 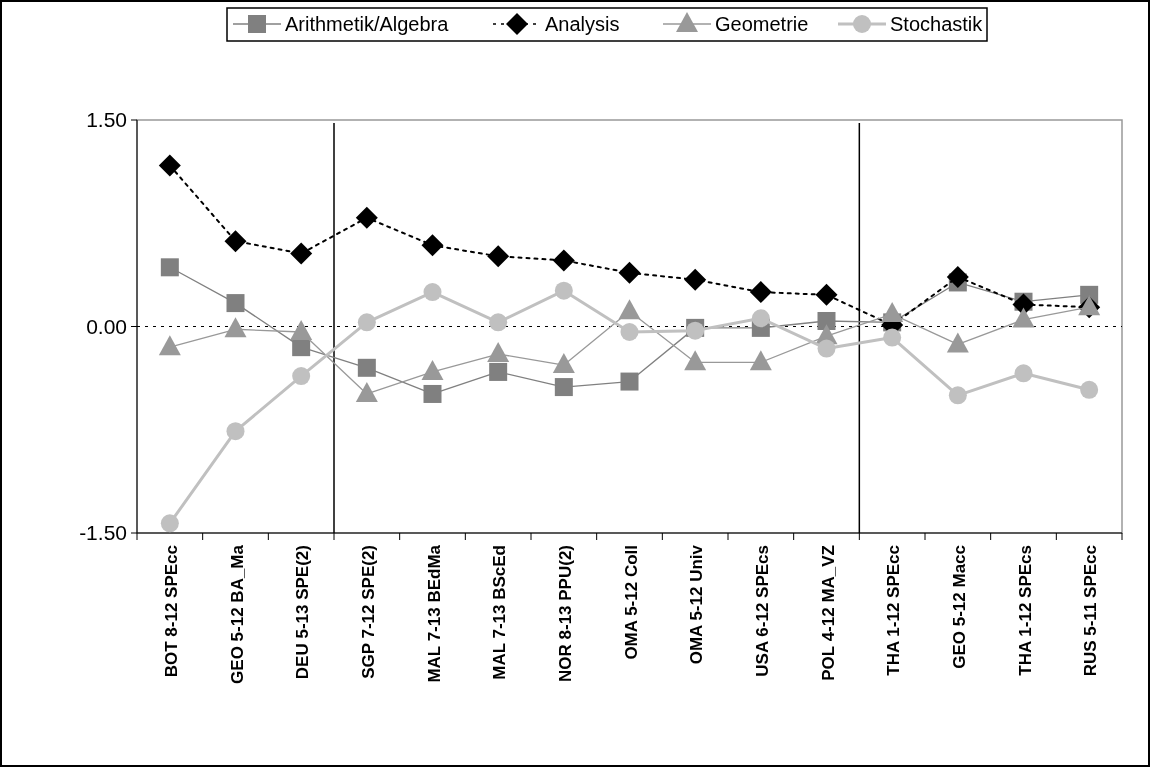 I want to click on legend-label: Stochastik, so click(x=937, y=24).